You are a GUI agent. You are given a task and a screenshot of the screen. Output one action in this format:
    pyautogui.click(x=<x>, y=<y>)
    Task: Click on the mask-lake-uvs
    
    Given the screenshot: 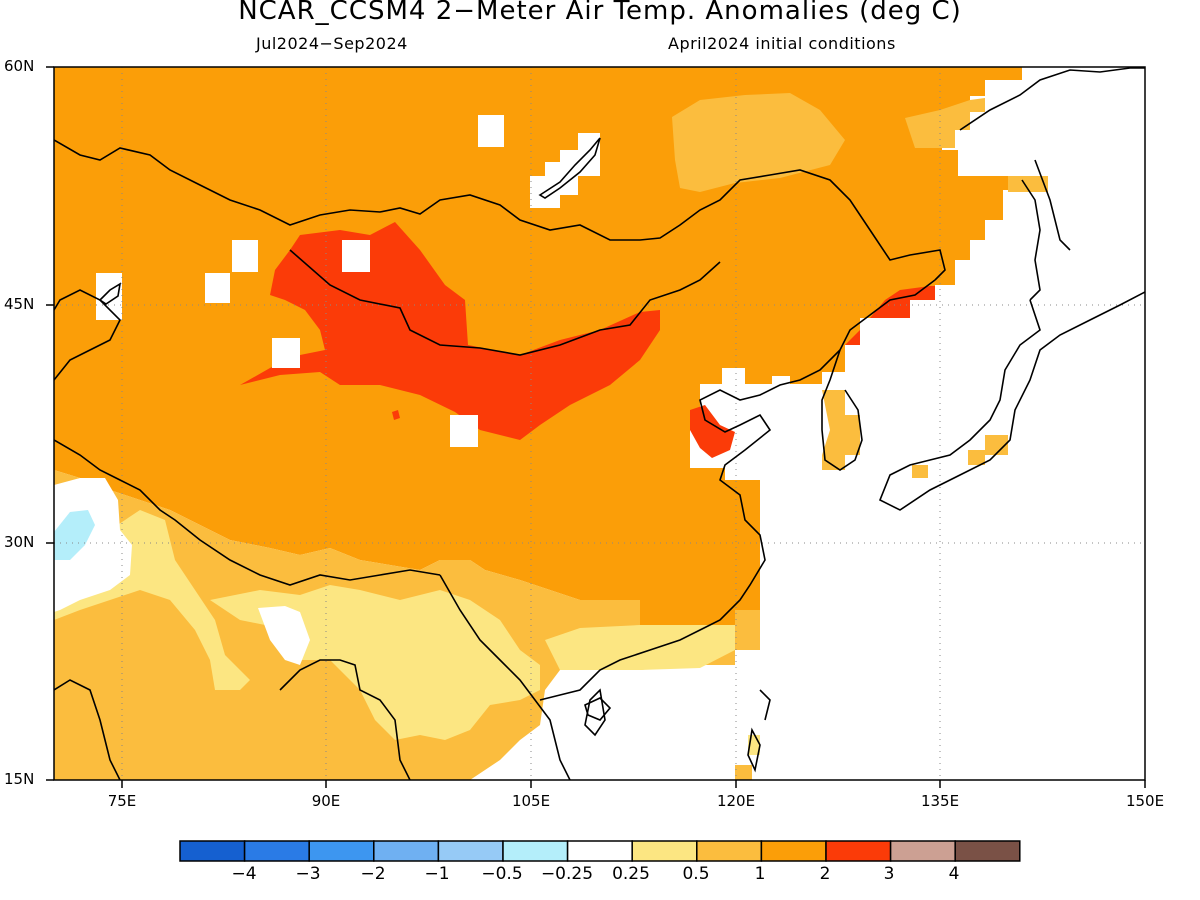 What is the action you would take?
    pyautogui.click(x=356, y=256)
    